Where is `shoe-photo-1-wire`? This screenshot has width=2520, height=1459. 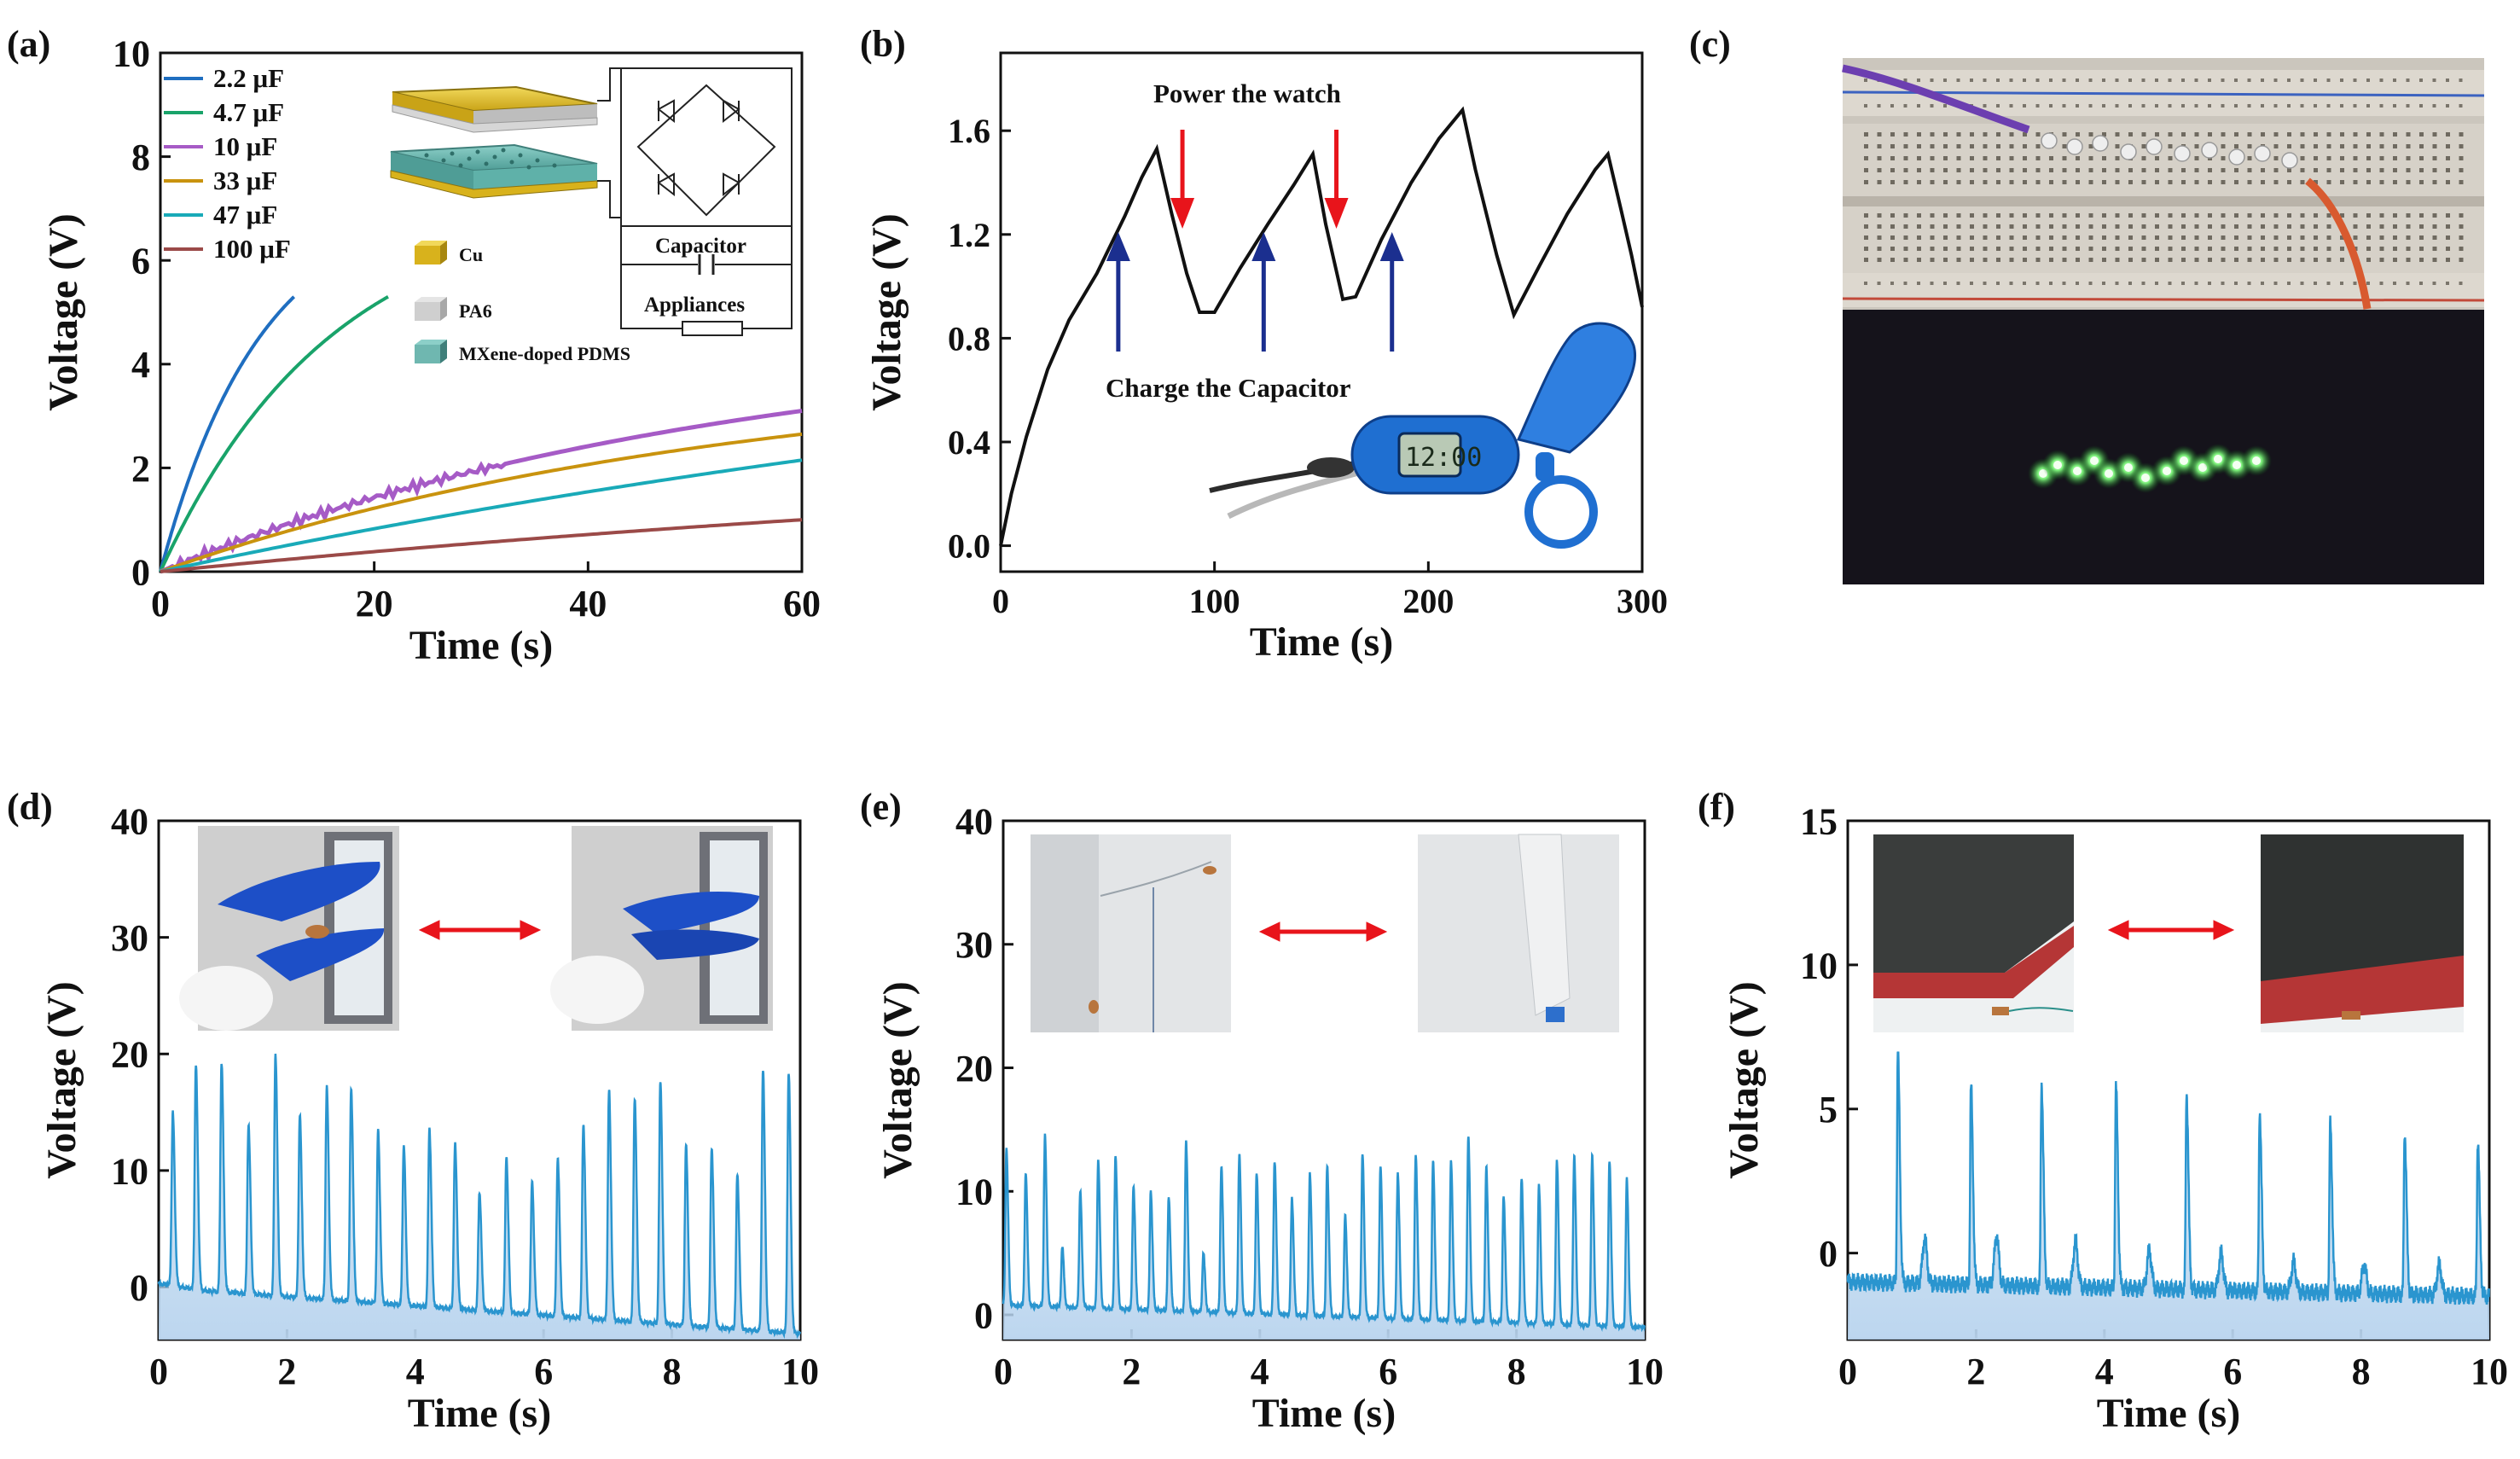 shoe-photo-1-wire is located at coordinates (2041, 1009).